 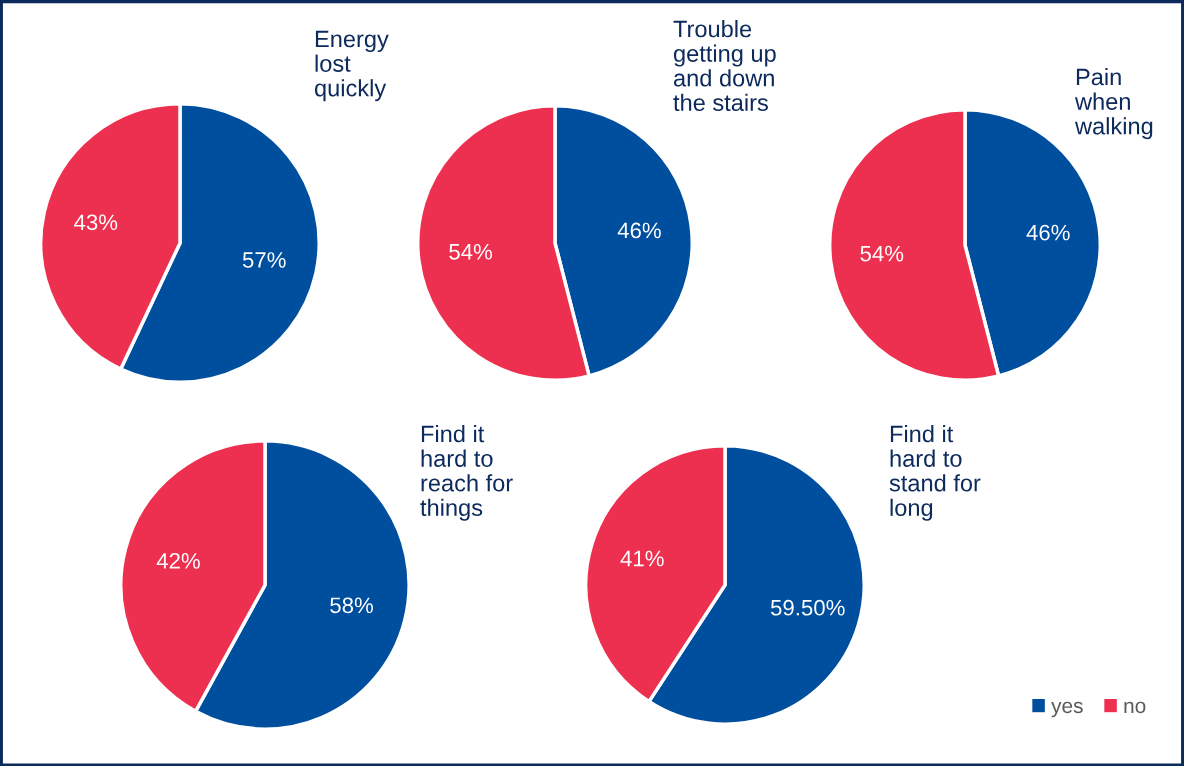 I want to click on data-label: 59.50%, so click(x=807, y=607).